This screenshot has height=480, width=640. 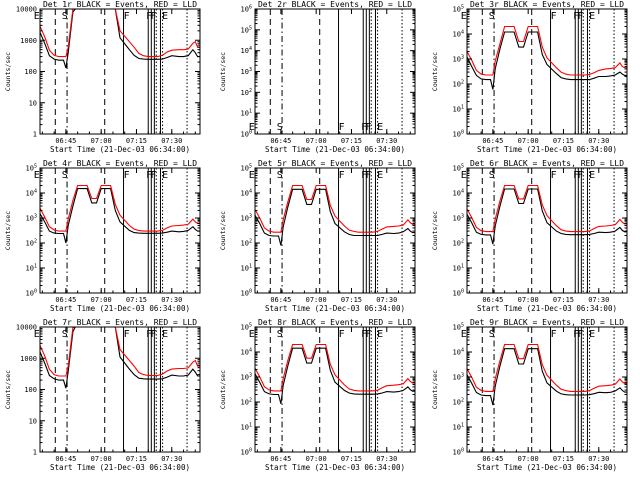 I want to click on x-tick-label: 06:45, so click(x=280, y=141).